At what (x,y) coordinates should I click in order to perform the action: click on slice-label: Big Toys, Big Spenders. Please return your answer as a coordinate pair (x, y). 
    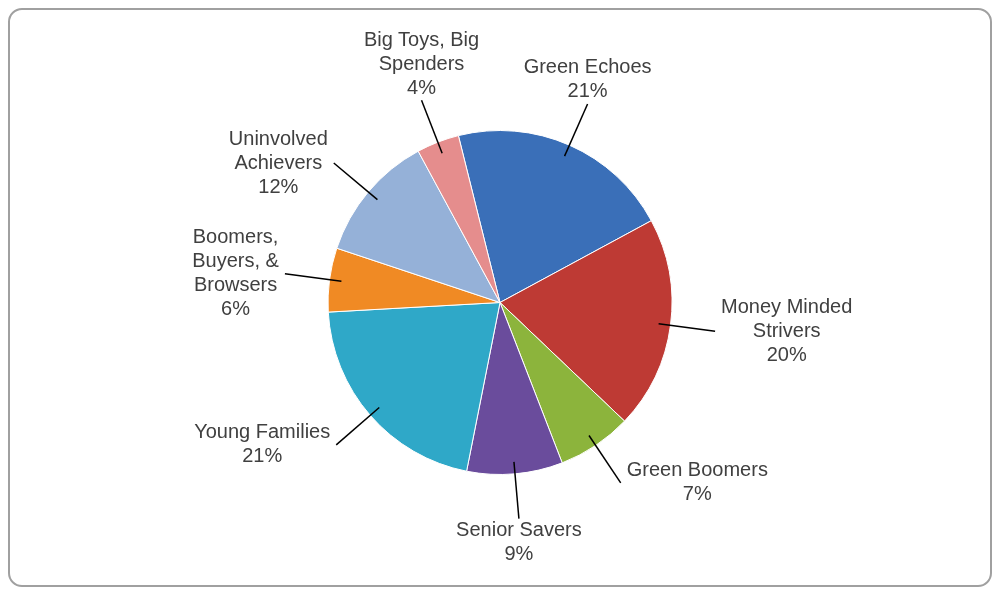
    Looking at the image, I should click on (421, 50).